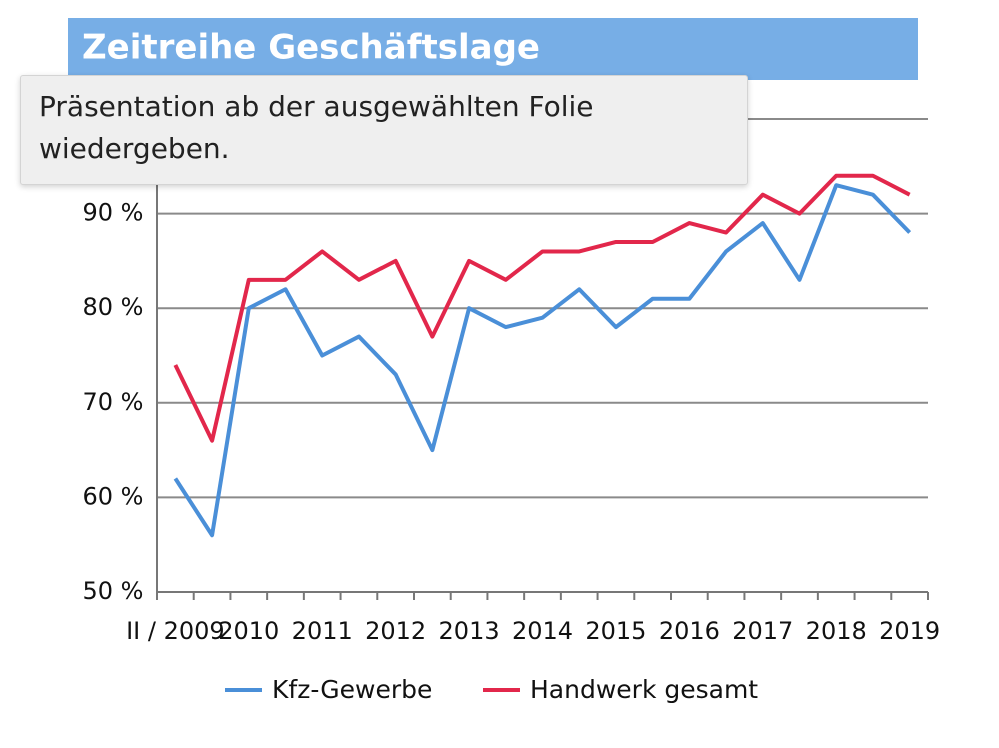  I want to click on legend-label: Kfz-Gewerbe, so click(352, 689).